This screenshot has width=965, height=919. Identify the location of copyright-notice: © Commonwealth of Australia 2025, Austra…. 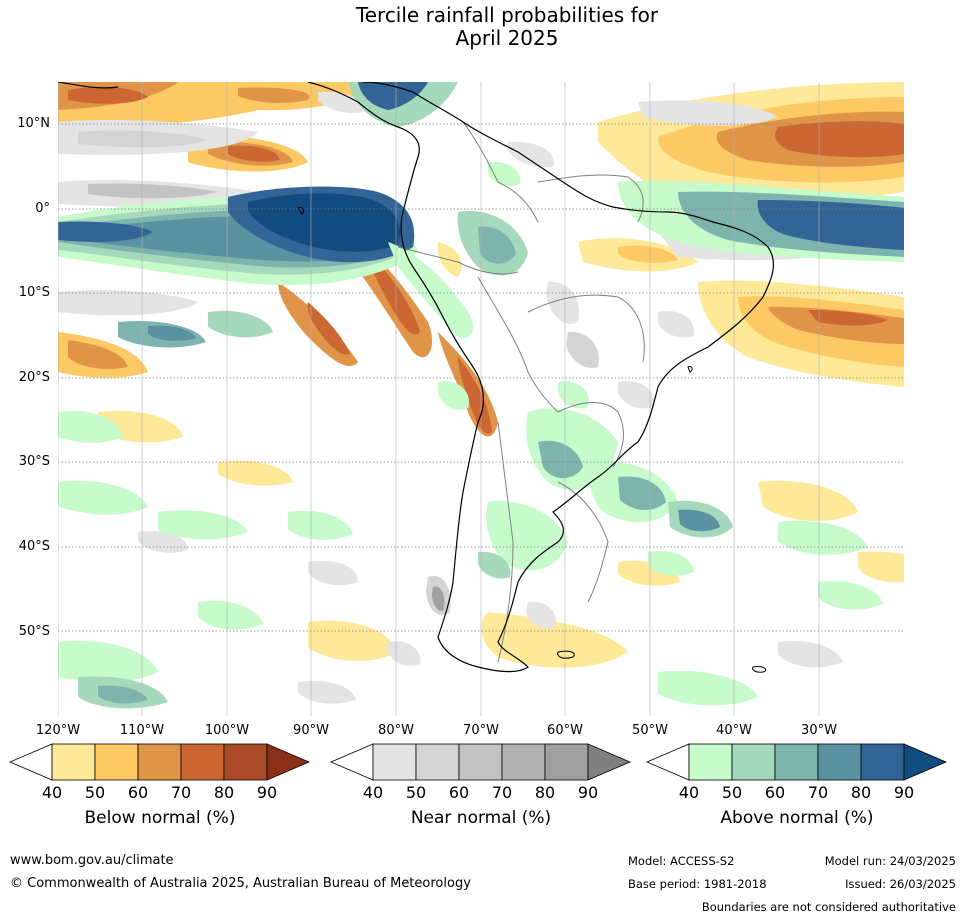
(240, 883).